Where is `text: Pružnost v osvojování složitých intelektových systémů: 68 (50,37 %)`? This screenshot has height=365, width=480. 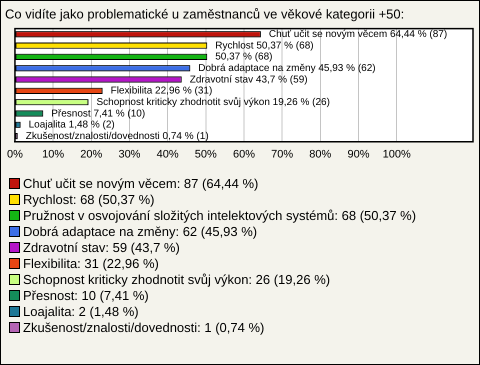 text: Pružnost v osvojování složitých intelektových systémů: 68 (50,37 %) is located at coordinates (219, 215).